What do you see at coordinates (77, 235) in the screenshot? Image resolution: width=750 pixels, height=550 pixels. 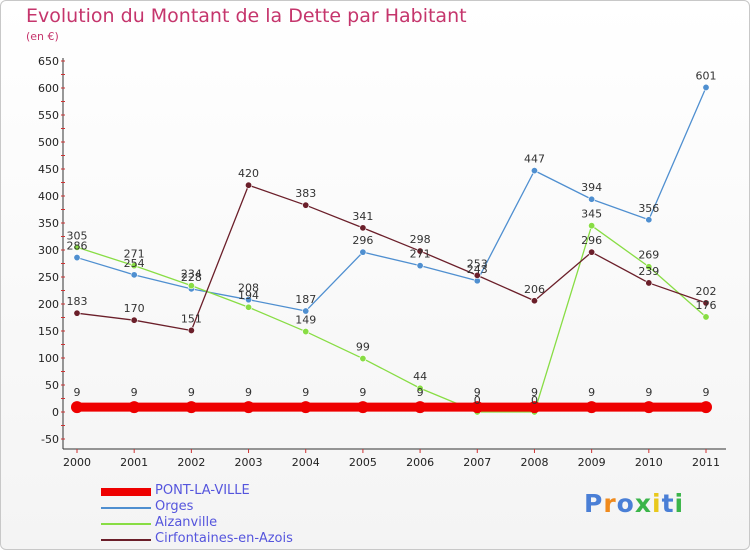 I see `data-label-aizanville: 305` at bounding box center [77, 235].